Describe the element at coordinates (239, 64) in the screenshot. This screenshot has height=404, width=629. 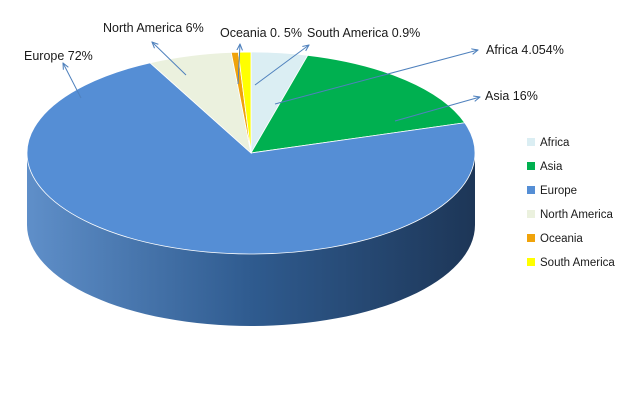
I see `leader-line-oceania` at that location.